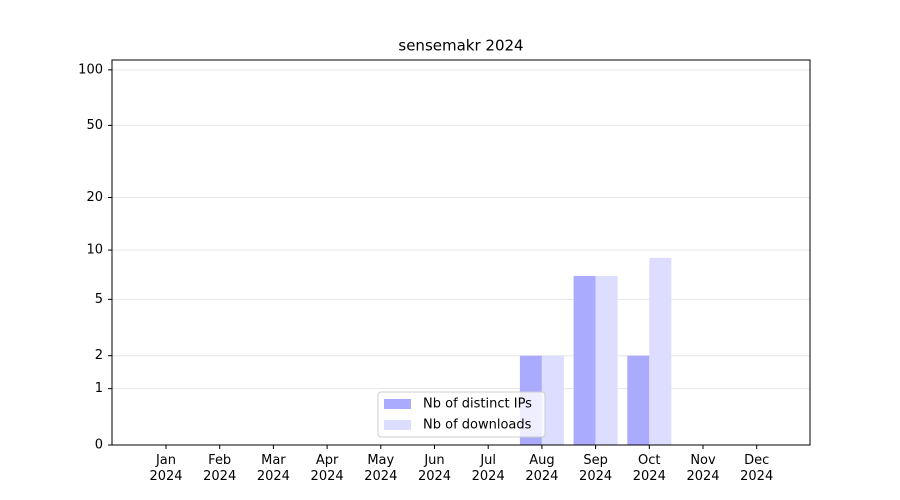 This screenshot has width=900, height=500. Describe the element at coordinates (757, 468) in the screenshot. I see `x-tick-label: Dec 2024` at that location.